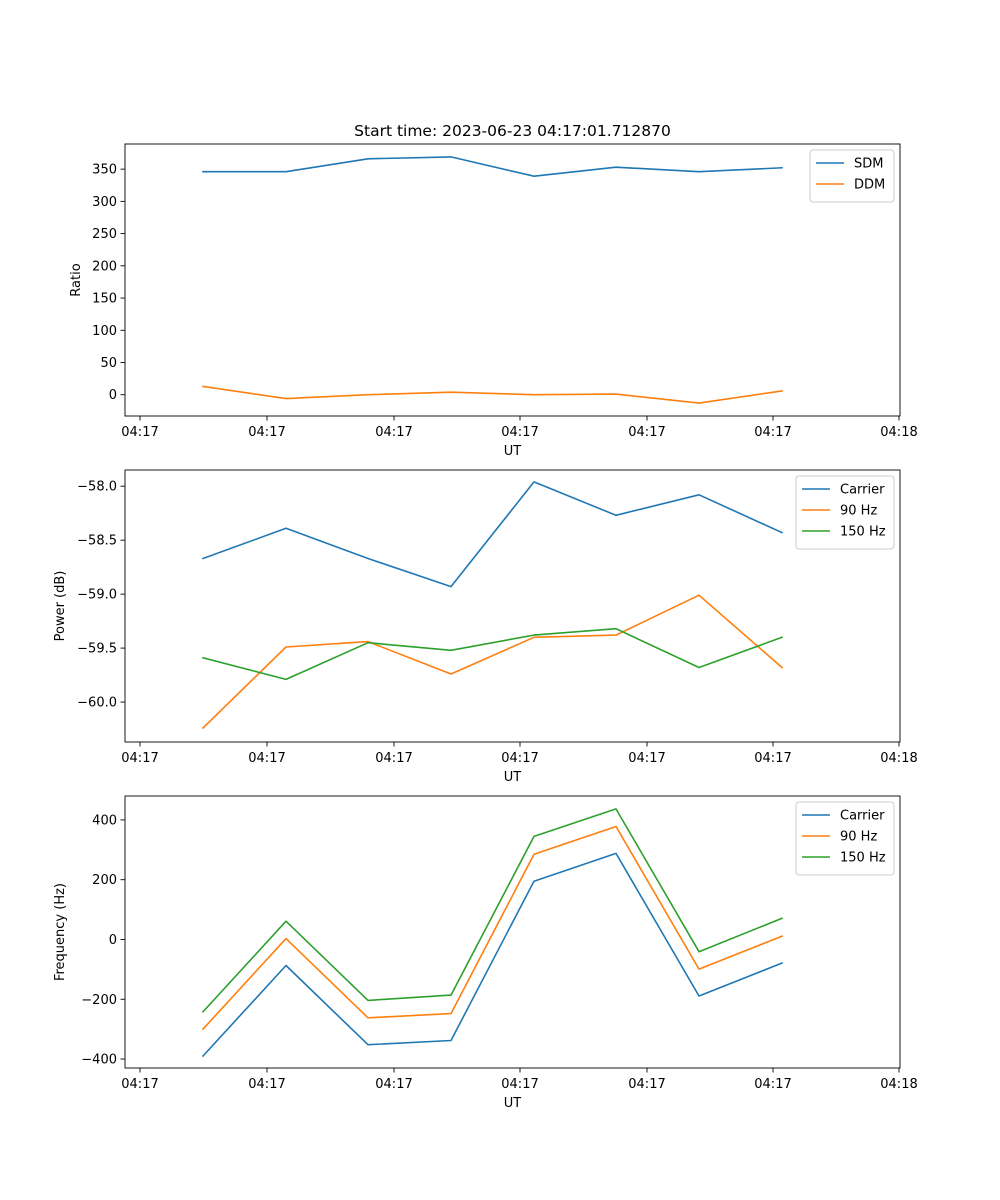 Image resolution: width=1000 pixels, height=1200 pixels. What do you see at coordinates (104, 820) in the screenshot?
I see `y-tick-label: 400` at bounding box center [104, 820].